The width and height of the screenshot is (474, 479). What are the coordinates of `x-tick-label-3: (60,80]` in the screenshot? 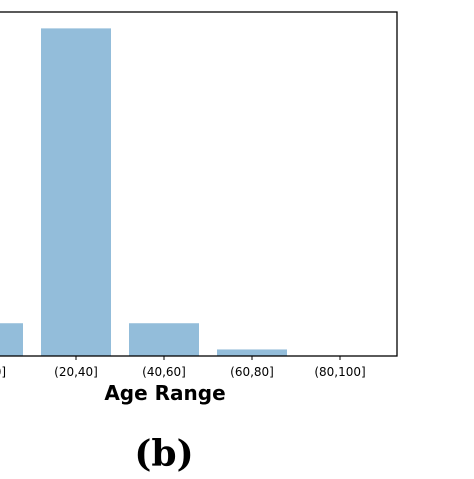 It's located at (252, 372).